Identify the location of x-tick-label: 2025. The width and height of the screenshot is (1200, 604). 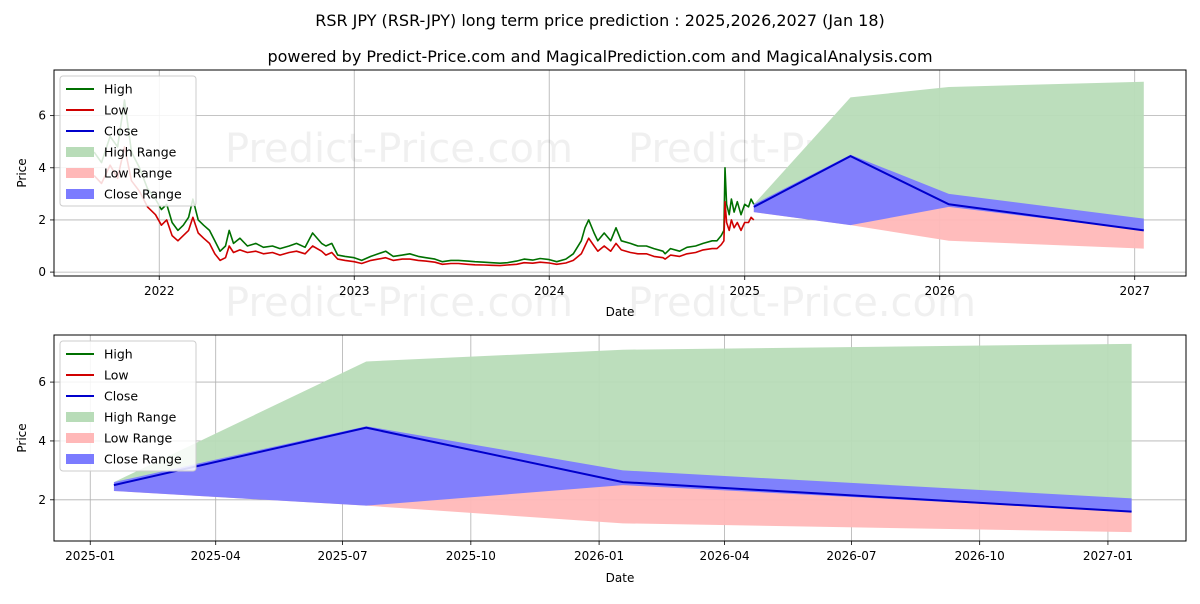
(744, 291).